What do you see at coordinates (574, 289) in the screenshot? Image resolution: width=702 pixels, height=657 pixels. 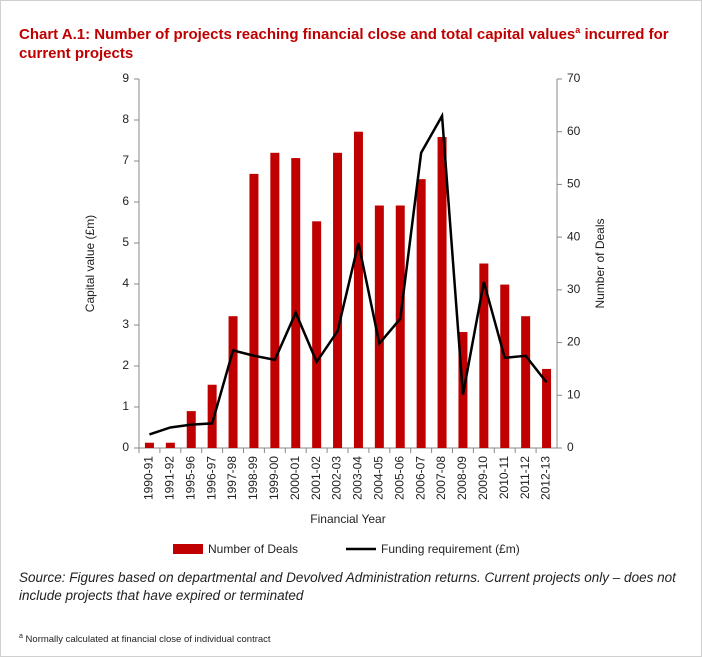 I see `y2-tick-label: 30` at bounding box center [574, 289].